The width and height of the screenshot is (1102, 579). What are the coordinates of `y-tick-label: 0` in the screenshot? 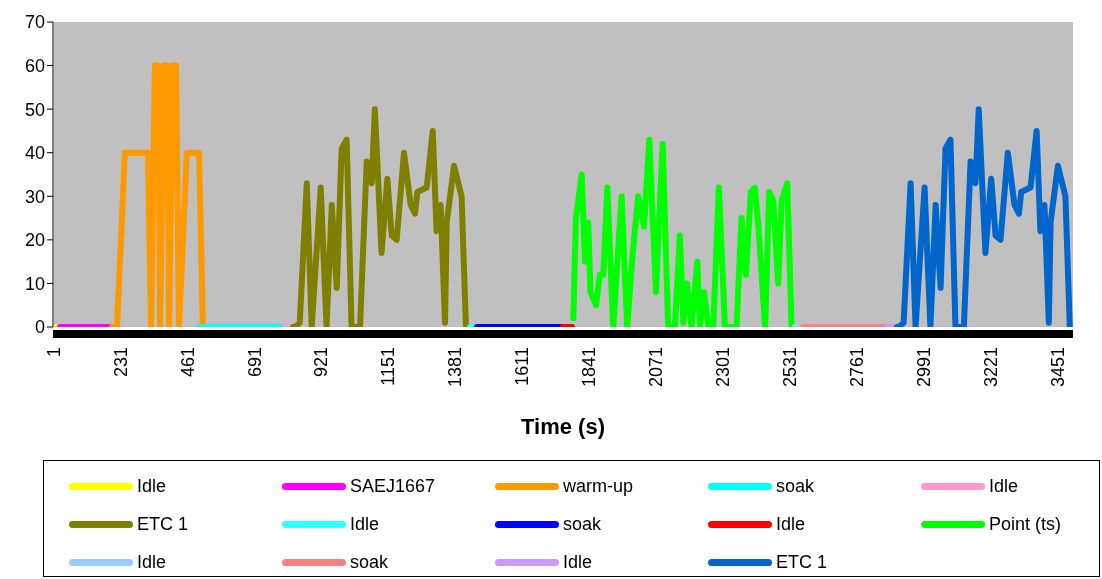 It's located at (39, 327).